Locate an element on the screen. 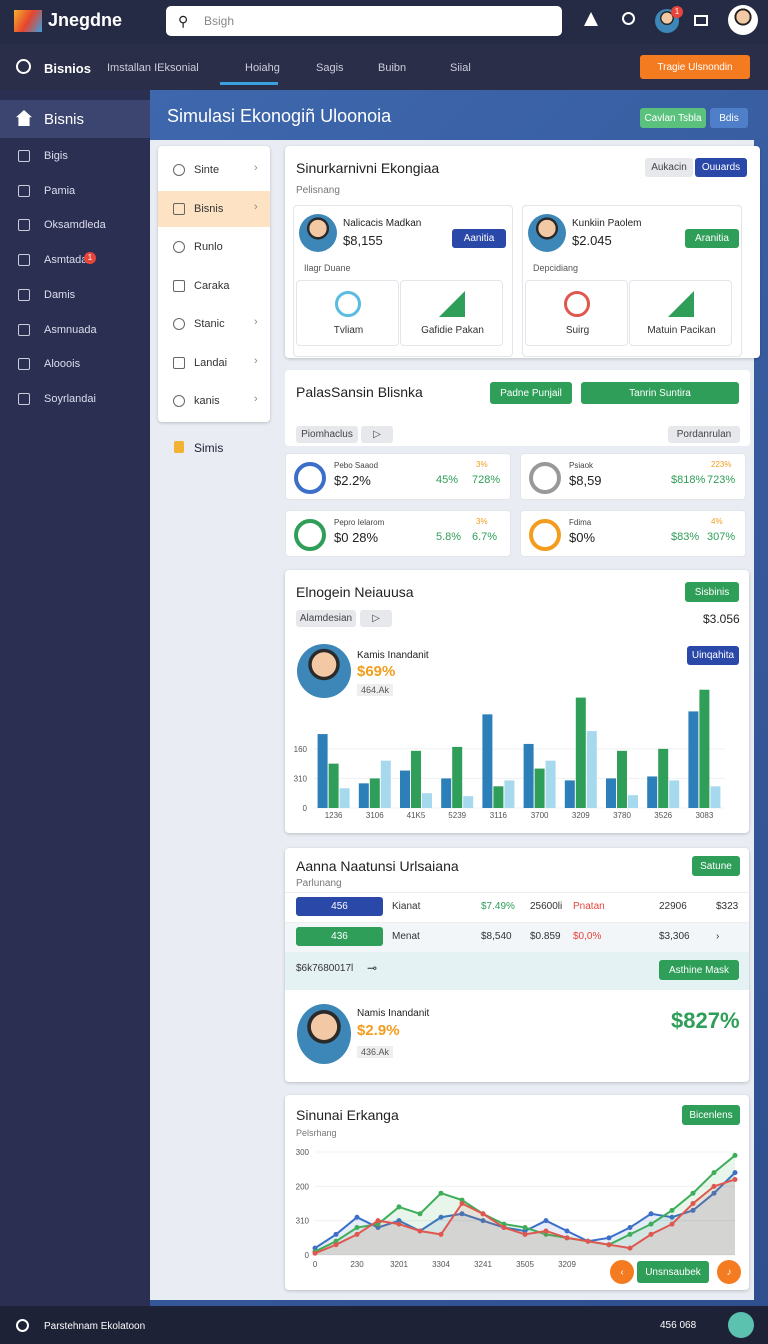  filter: Piomhaclus is located at coordinates (327, 434).